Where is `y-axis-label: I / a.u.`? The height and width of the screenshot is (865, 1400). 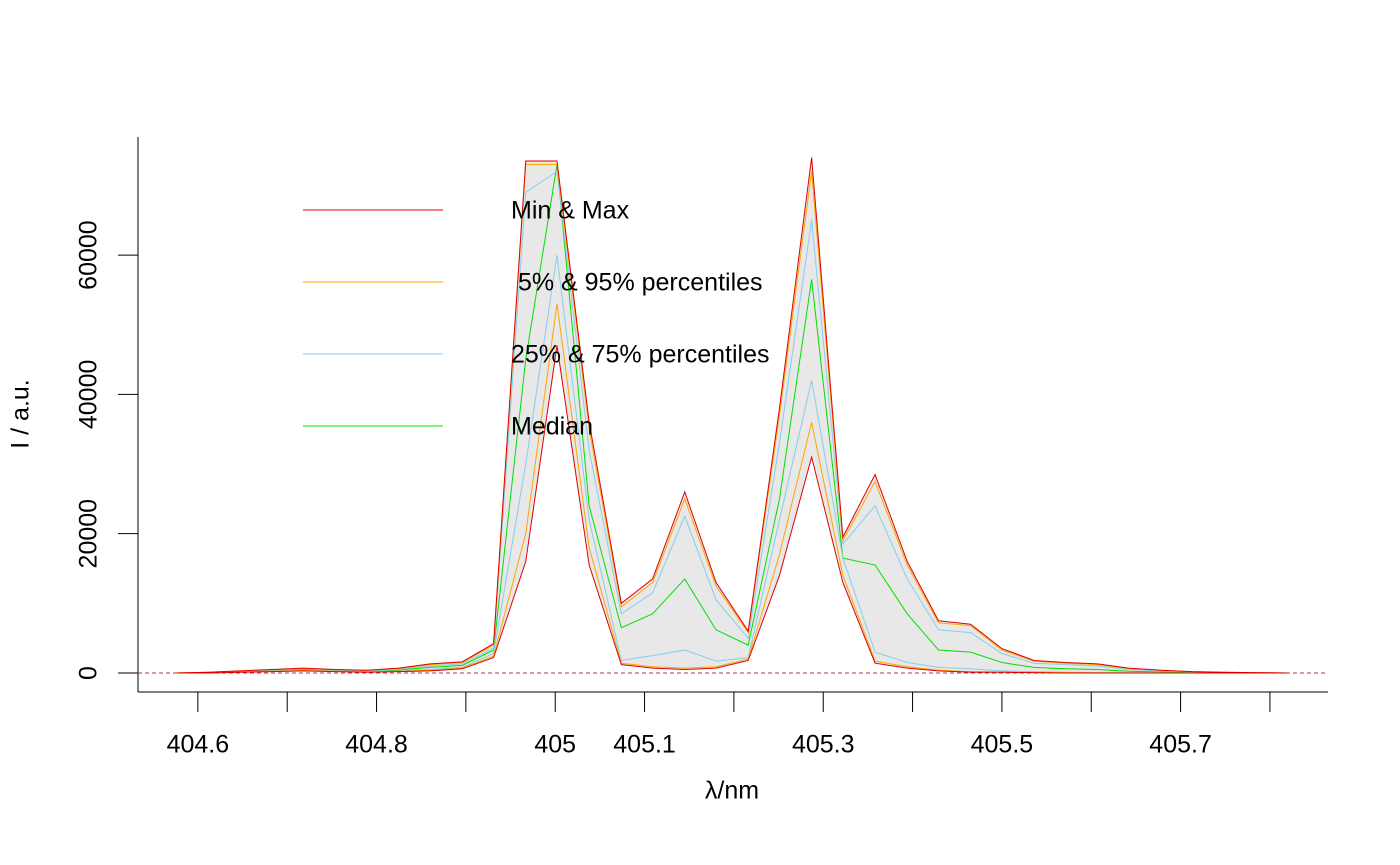 y-axis-label: I / a.u. is located at coordinates (21, 413).